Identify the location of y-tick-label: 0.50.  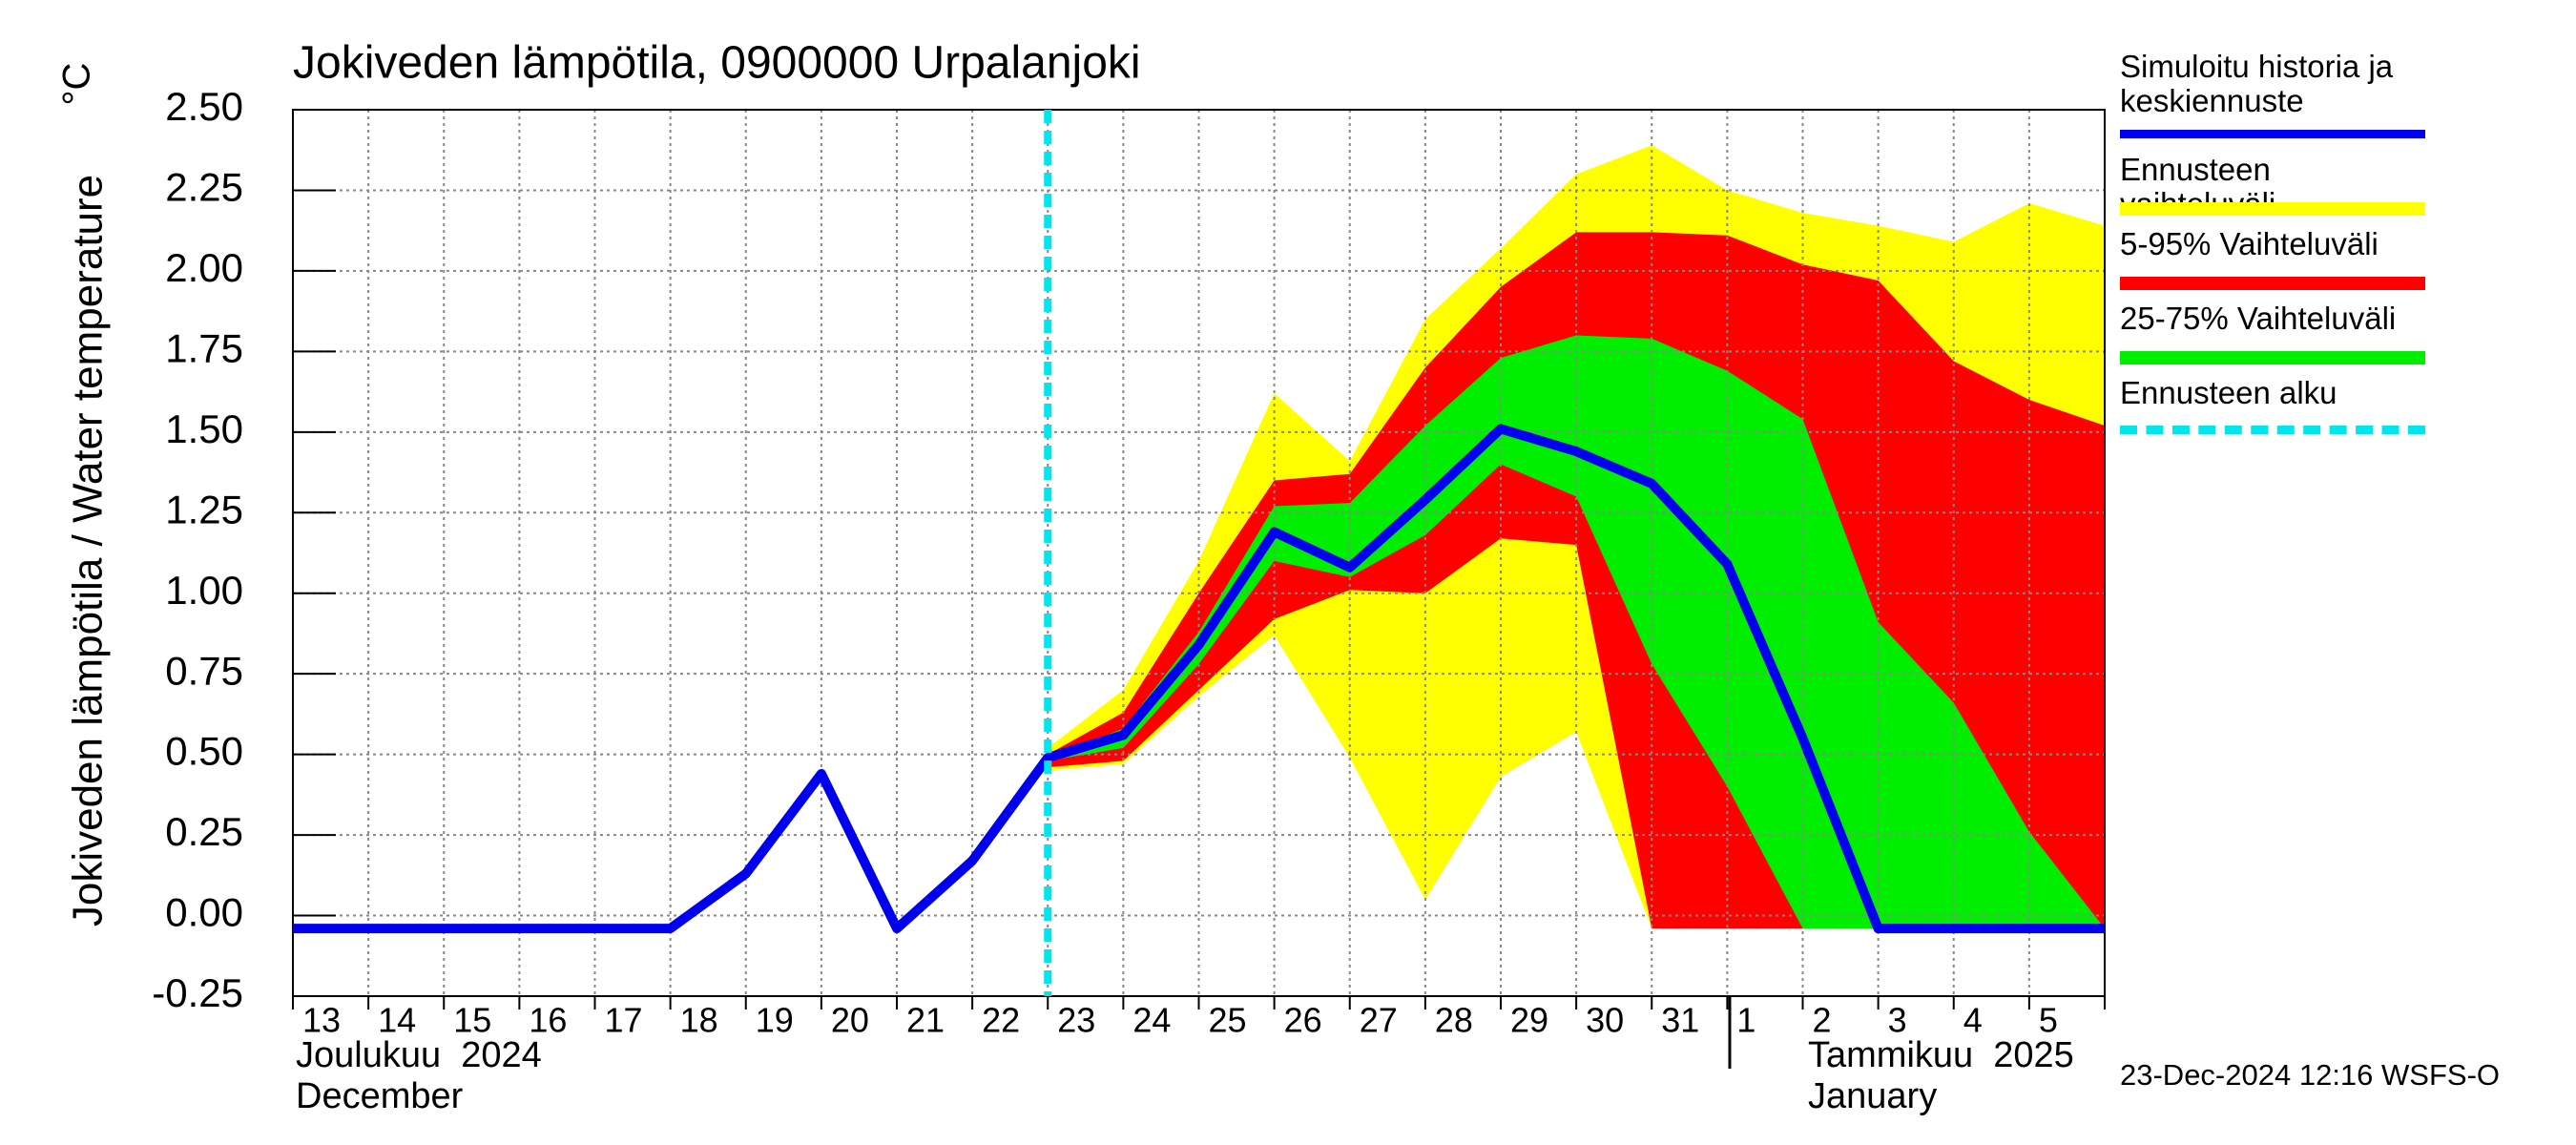
(204, 751).